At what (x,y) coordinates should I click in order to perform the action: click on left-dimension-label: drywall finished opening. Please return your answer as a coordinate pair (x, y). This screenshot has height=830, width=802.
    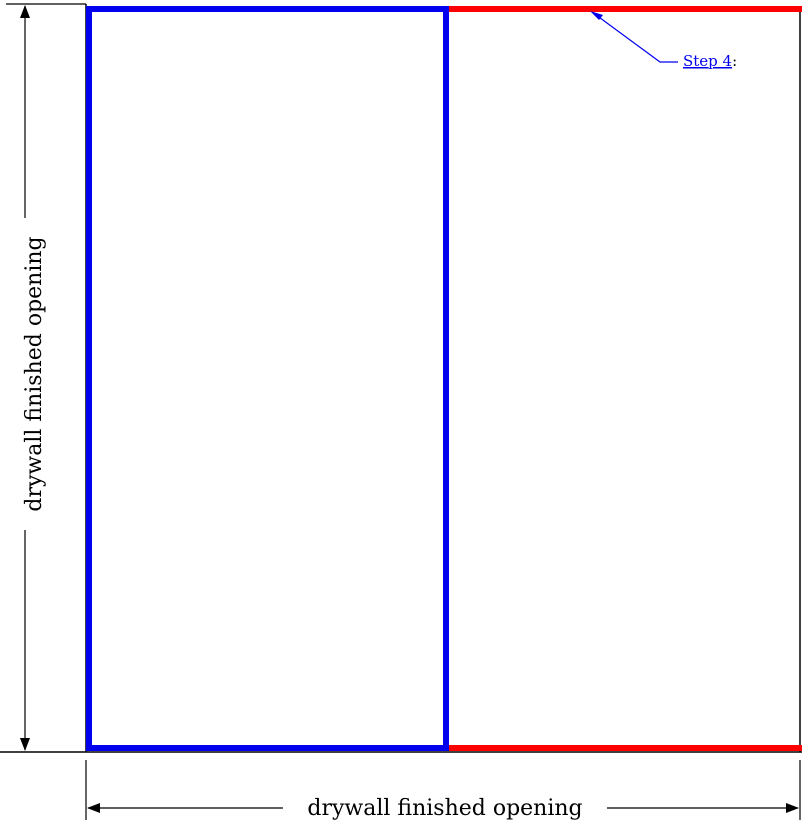
    Looking at the image, I should click on (34, 373).